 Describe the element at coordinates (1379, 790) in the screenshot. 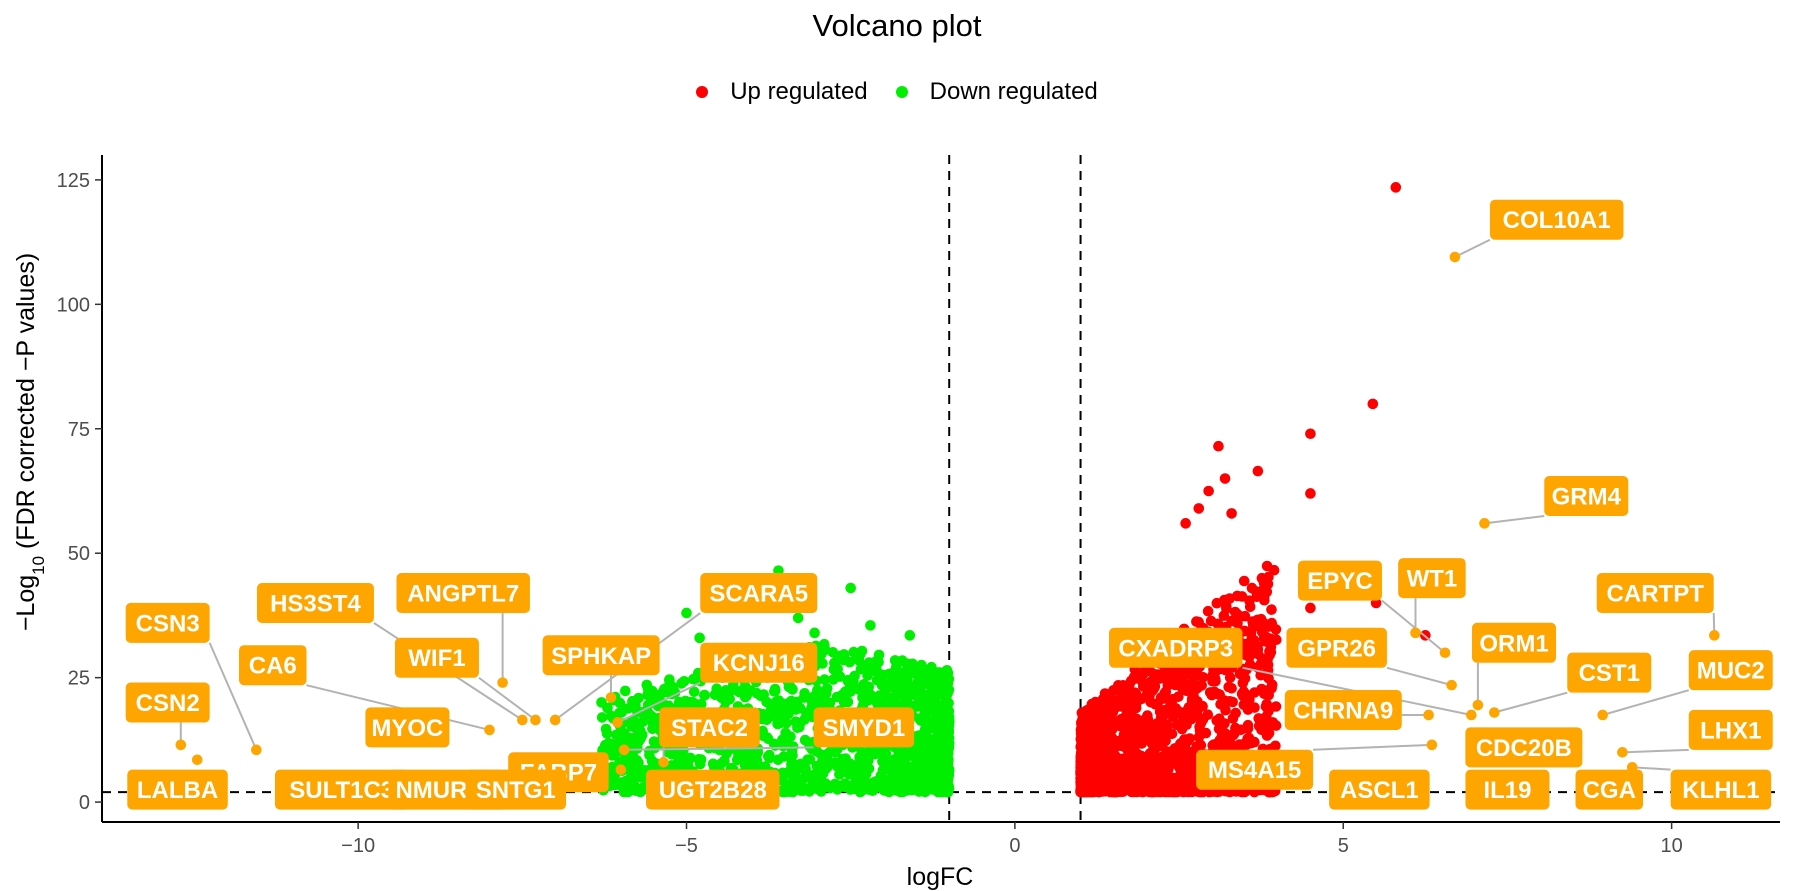

I see `gene-label-text: ASCL1` at that location.